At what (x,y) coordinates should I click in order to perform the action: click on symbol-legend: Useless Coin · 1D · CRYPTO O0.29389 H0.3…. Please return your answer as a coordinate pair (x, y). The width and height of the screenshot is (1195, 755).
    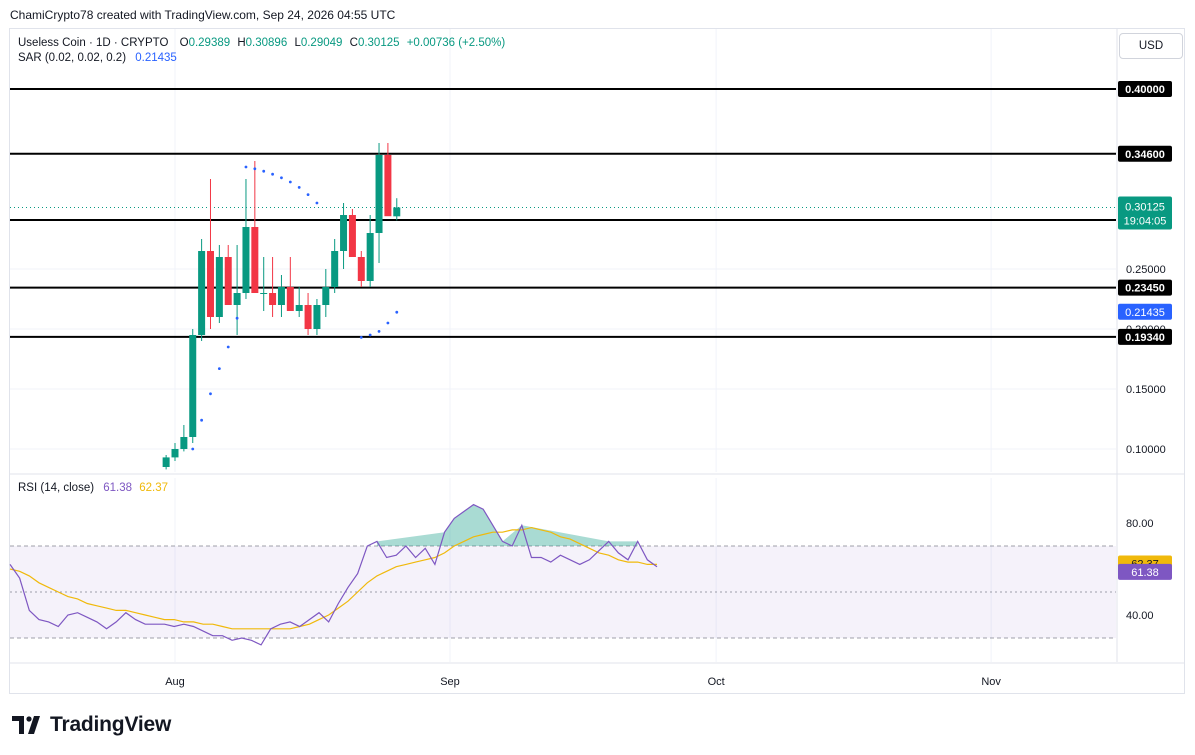
    Looking at the image, I should click on (261, 51).